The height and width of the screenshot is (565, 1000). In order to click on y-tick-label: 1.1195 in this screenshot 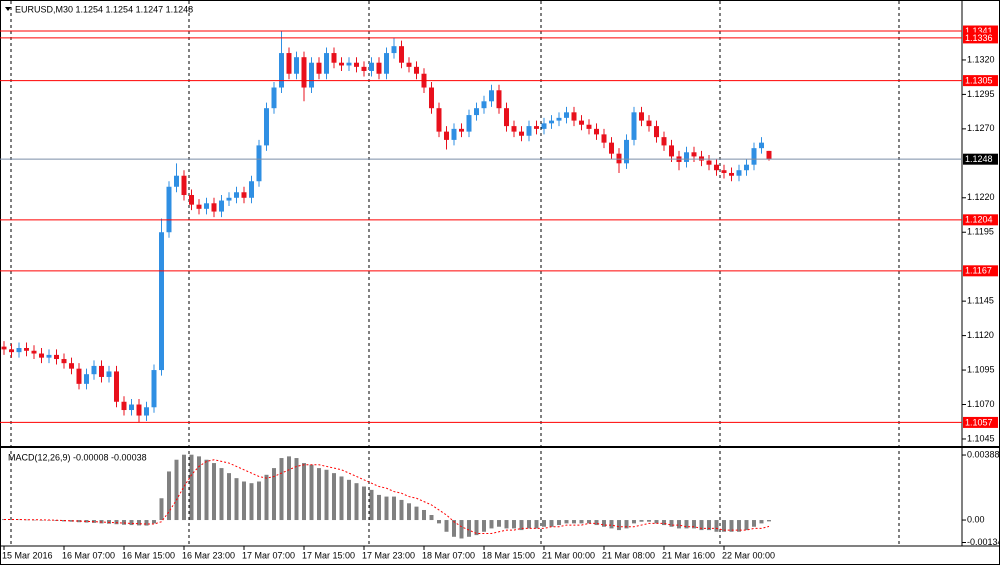, I will do `click(980, 232)`.